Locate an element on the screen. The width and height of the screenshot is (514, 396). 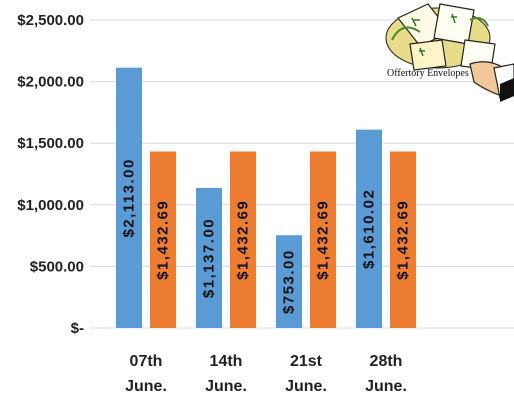
x-tick-label: 21st June. is located at coordinates (306, 374).